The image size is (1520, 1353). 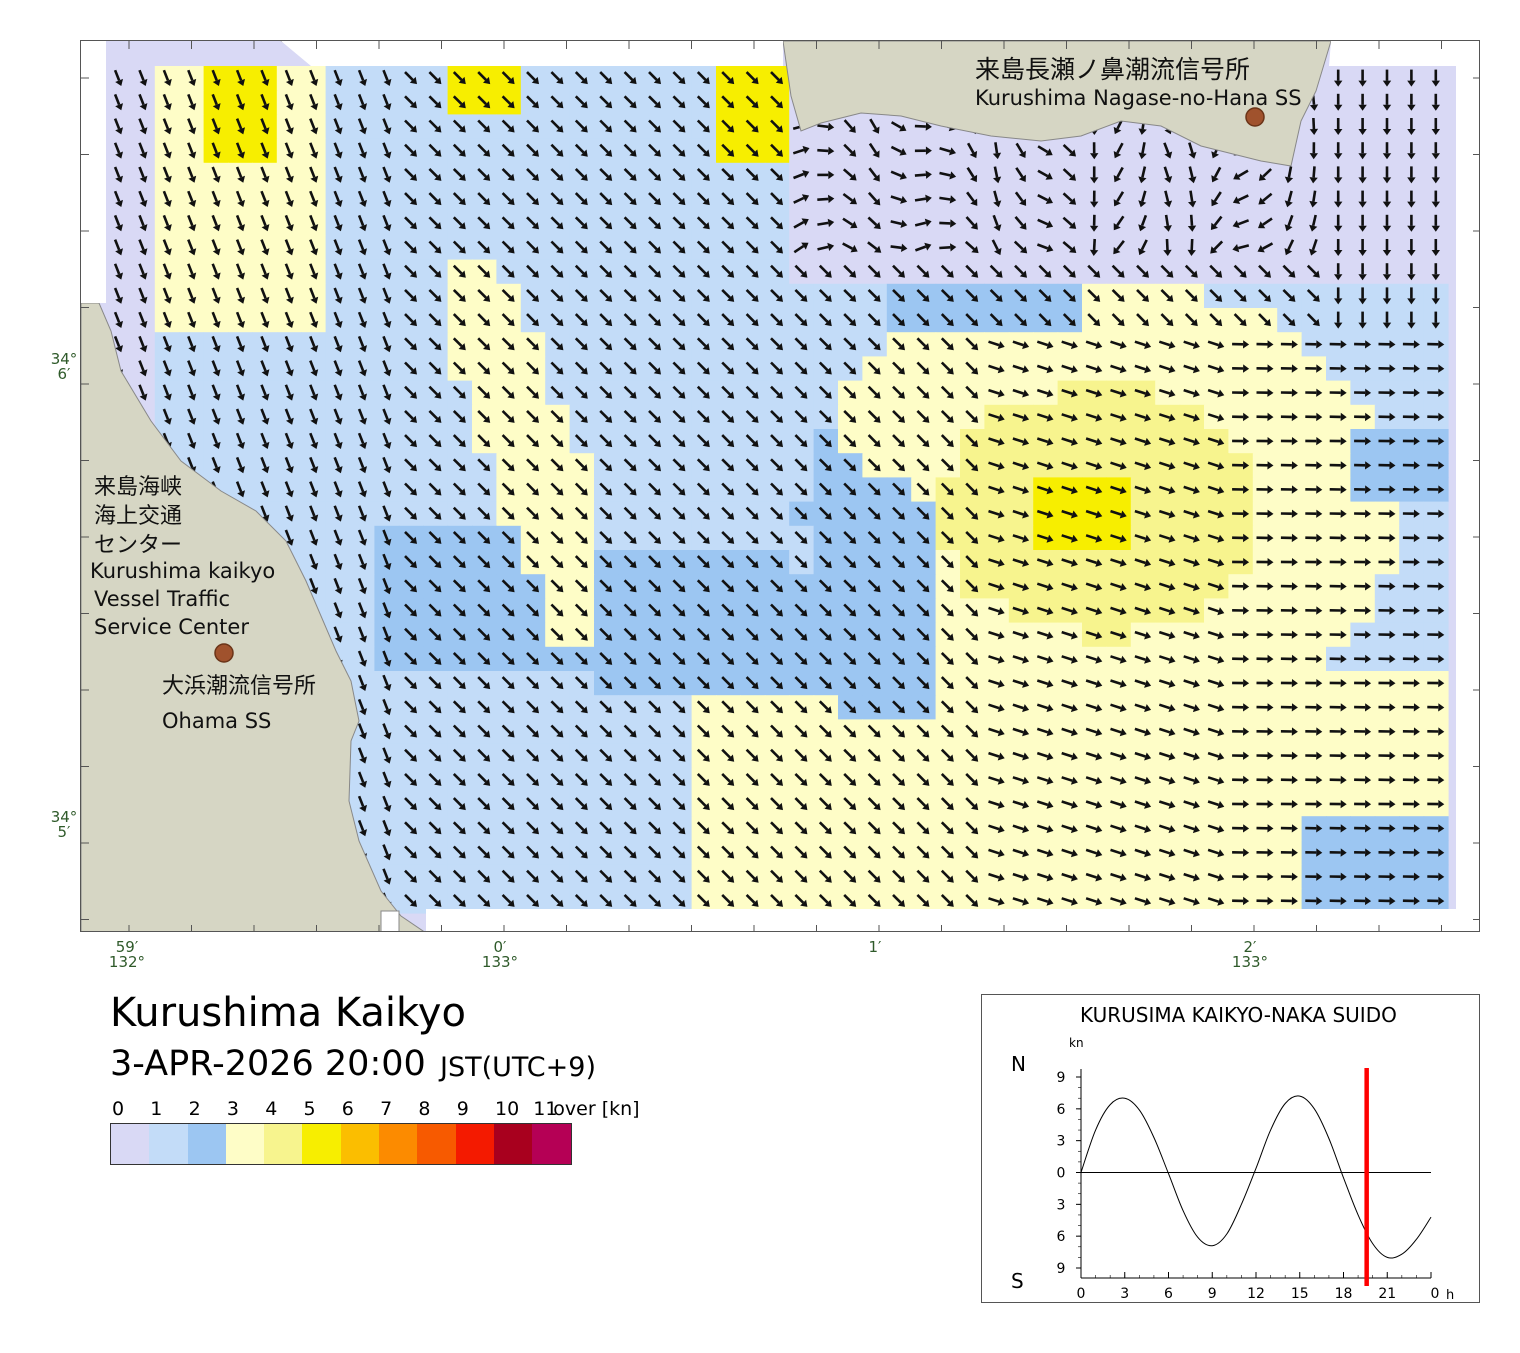 I want to click on no-data-left, so click(x=93, y=172).